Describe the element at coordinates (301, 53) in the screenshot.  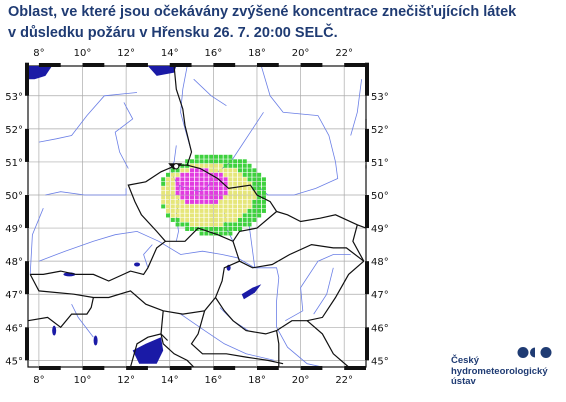
I see `lon-label-top: 20°` at that location.